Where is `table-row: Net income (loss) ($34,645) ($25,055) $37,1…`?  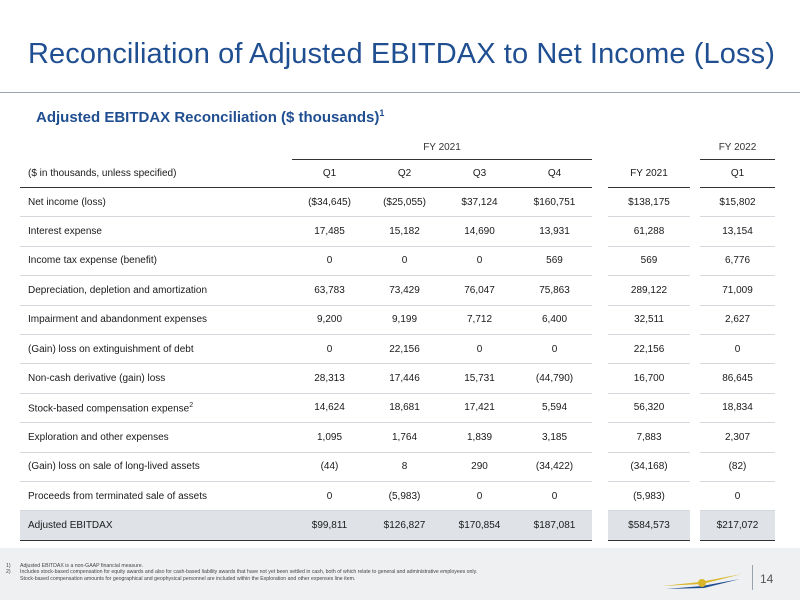
table-row: Net income (loss) ($34,645) ($25,055) $37,1… is located at coordinates (397, 202).